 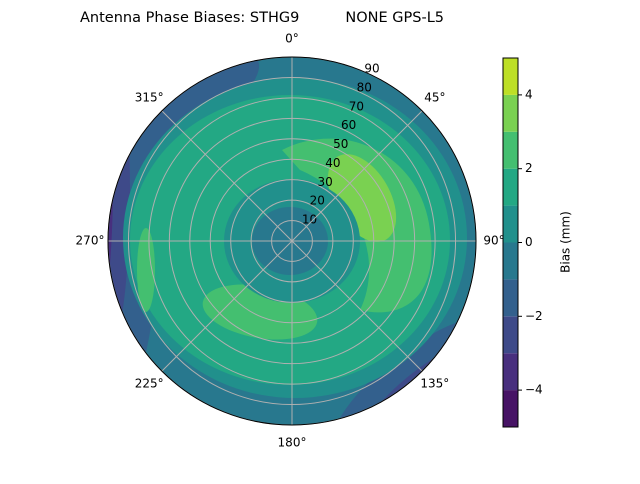 I want to click on r-tick-label: 40, so click(x=332, y=163).